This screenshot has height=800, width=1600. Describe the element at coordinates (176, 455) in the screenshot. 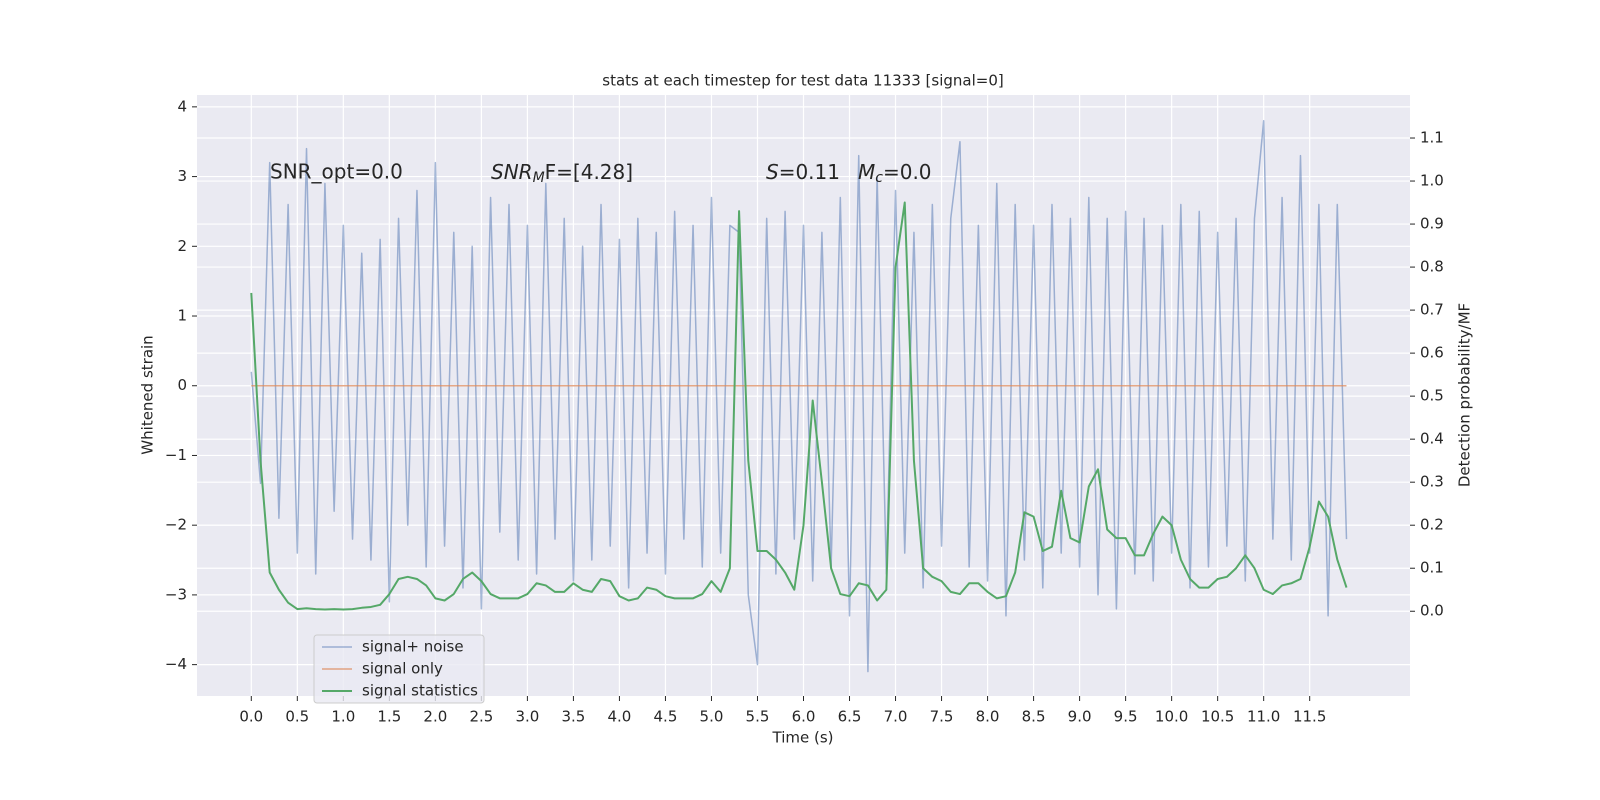

I see `y-tick-label: −1` at that location.